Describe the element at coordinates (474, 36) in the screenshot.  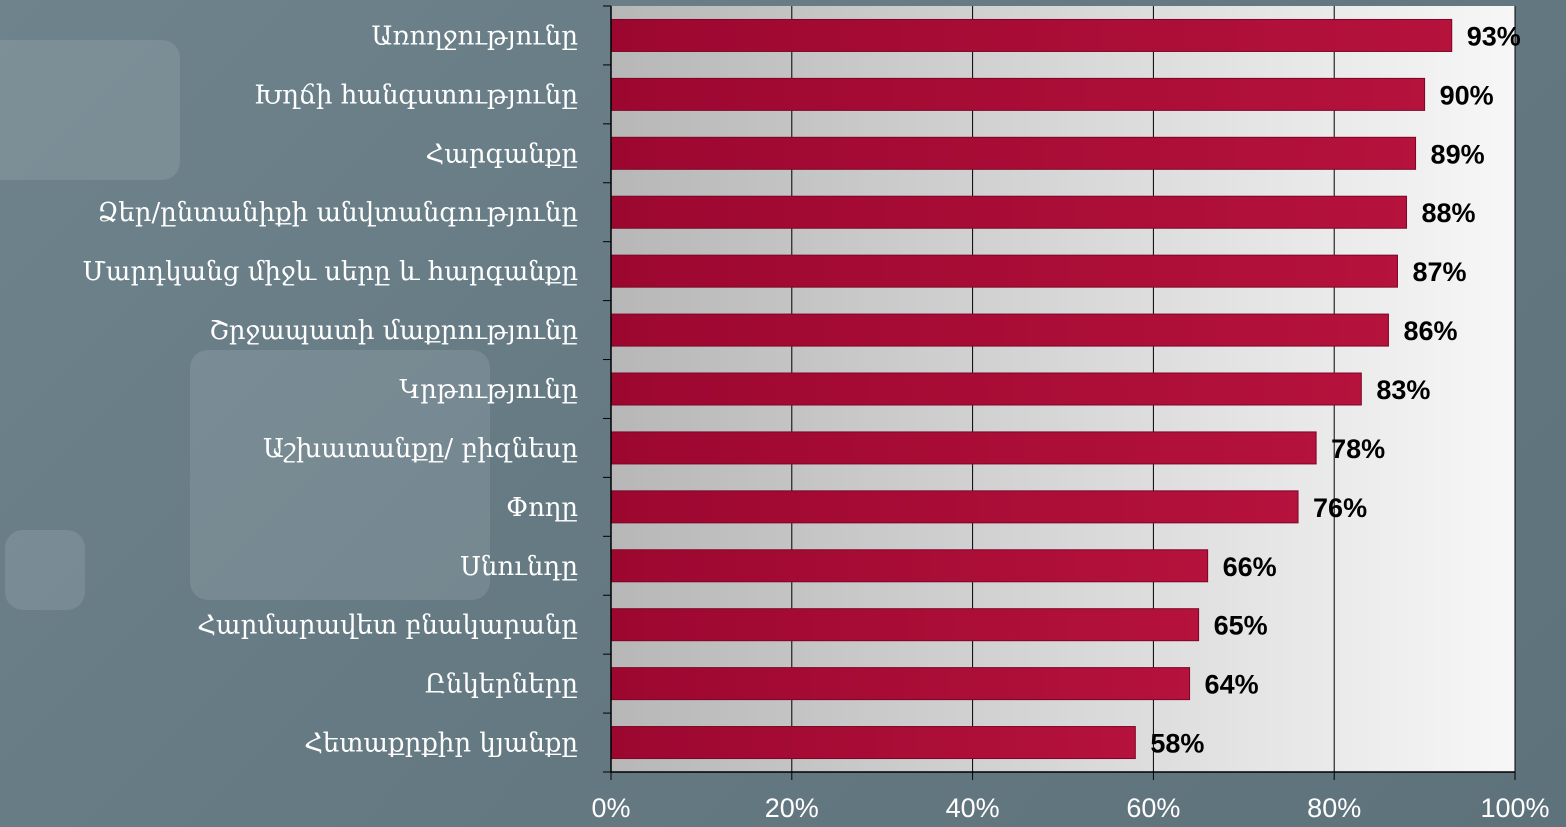
I see `category-label: Առողջությունը` at that location.